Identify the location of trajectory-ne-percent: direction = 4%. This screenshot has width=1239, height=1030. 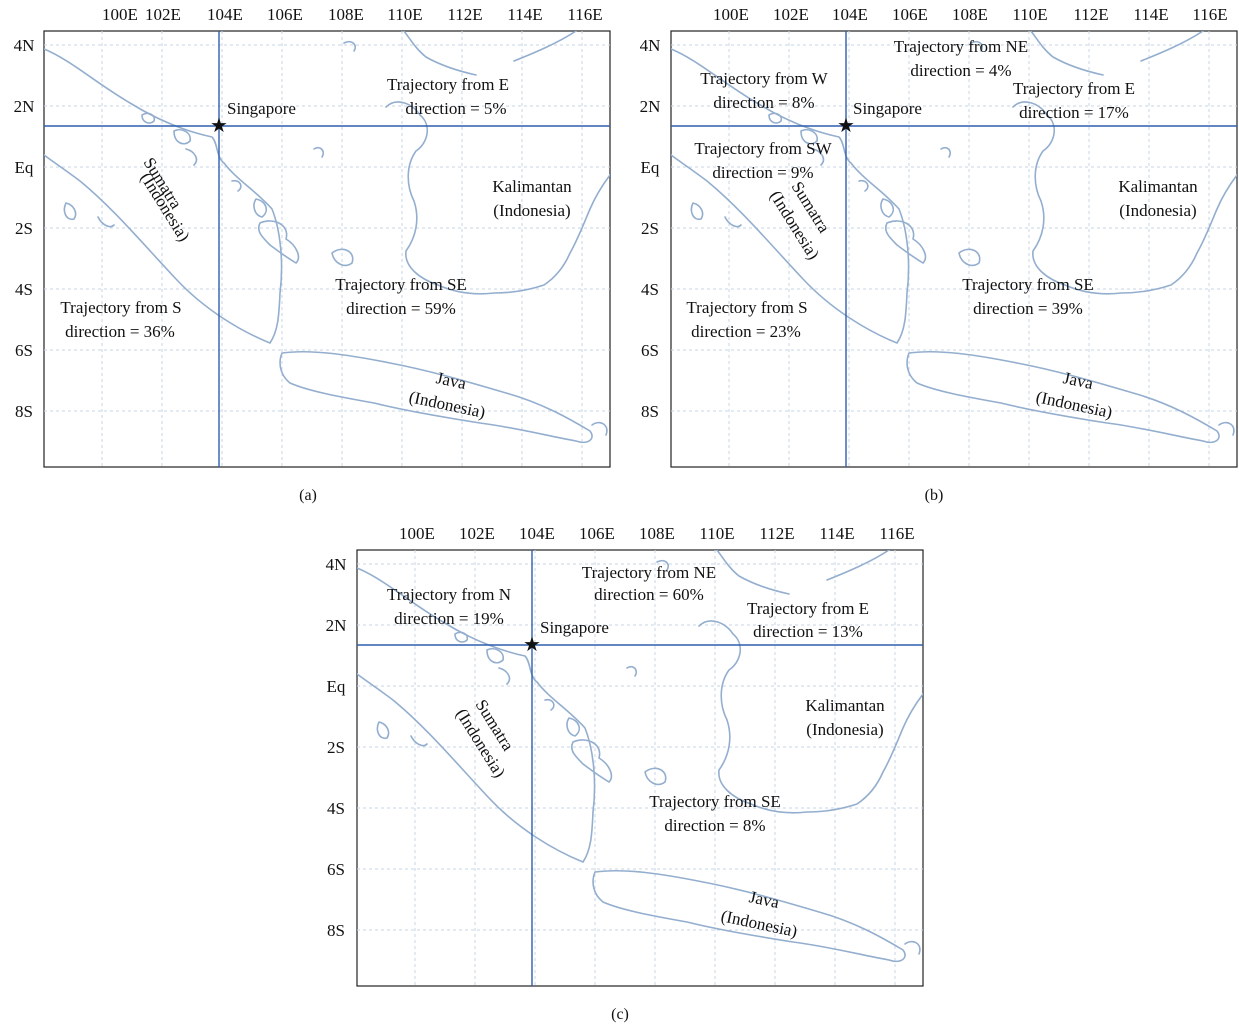
(960, 70).